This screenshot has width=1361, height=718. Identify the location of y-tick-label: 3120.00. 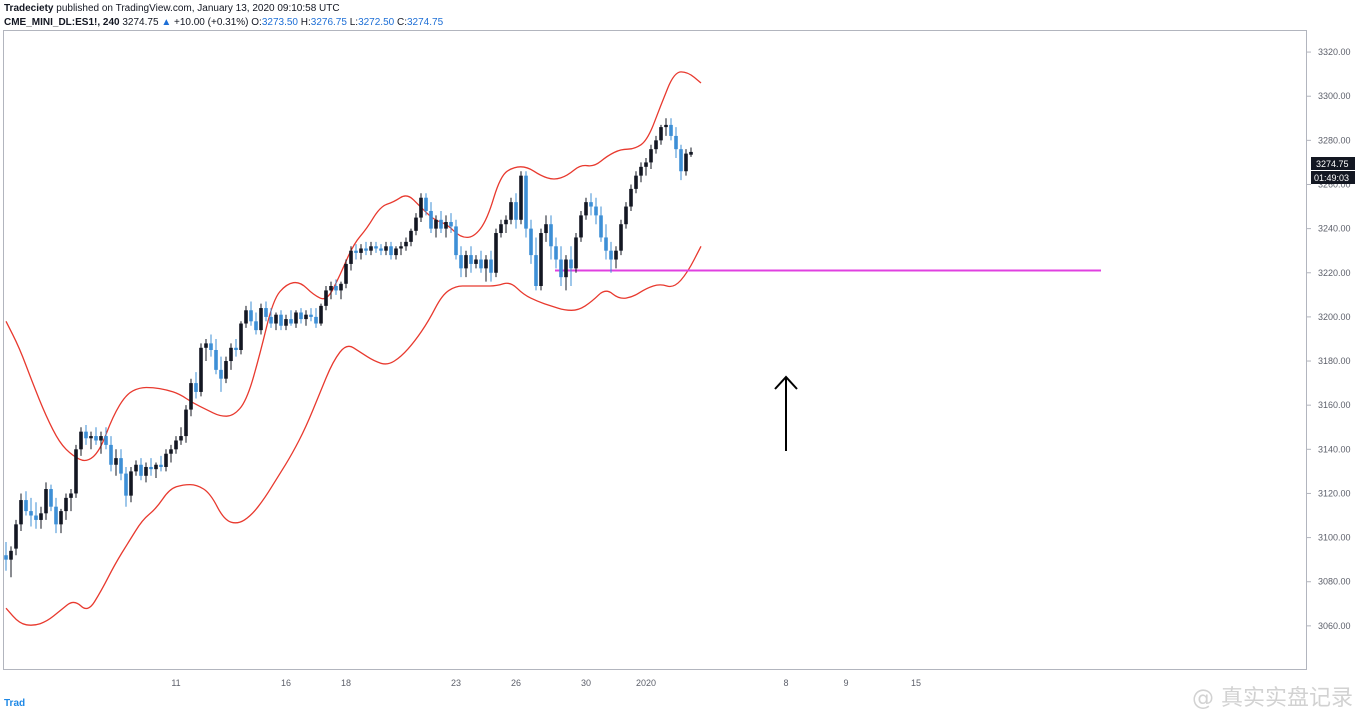
(1334, 493).